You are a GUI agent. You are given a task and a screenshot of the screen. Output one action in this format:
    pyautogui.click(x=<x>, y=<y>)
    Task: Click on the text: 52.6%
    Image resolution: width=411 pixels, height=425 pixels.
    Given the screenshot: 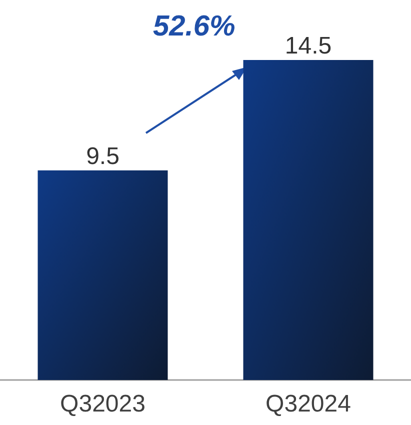 What is the action you would take?
    pyautogui.click(x=194, y=26)
    